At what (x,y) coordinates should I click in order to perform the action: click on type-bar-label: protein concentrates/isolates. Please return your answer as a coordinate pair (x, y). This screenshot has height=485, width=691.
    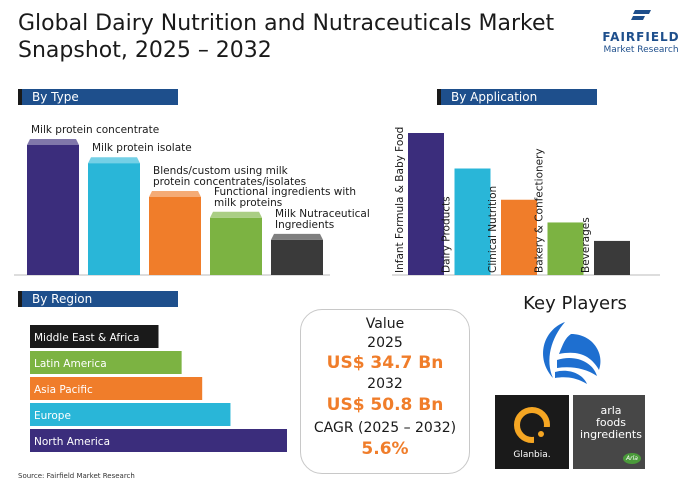
    Looking at the image, I should click on (229, 182).